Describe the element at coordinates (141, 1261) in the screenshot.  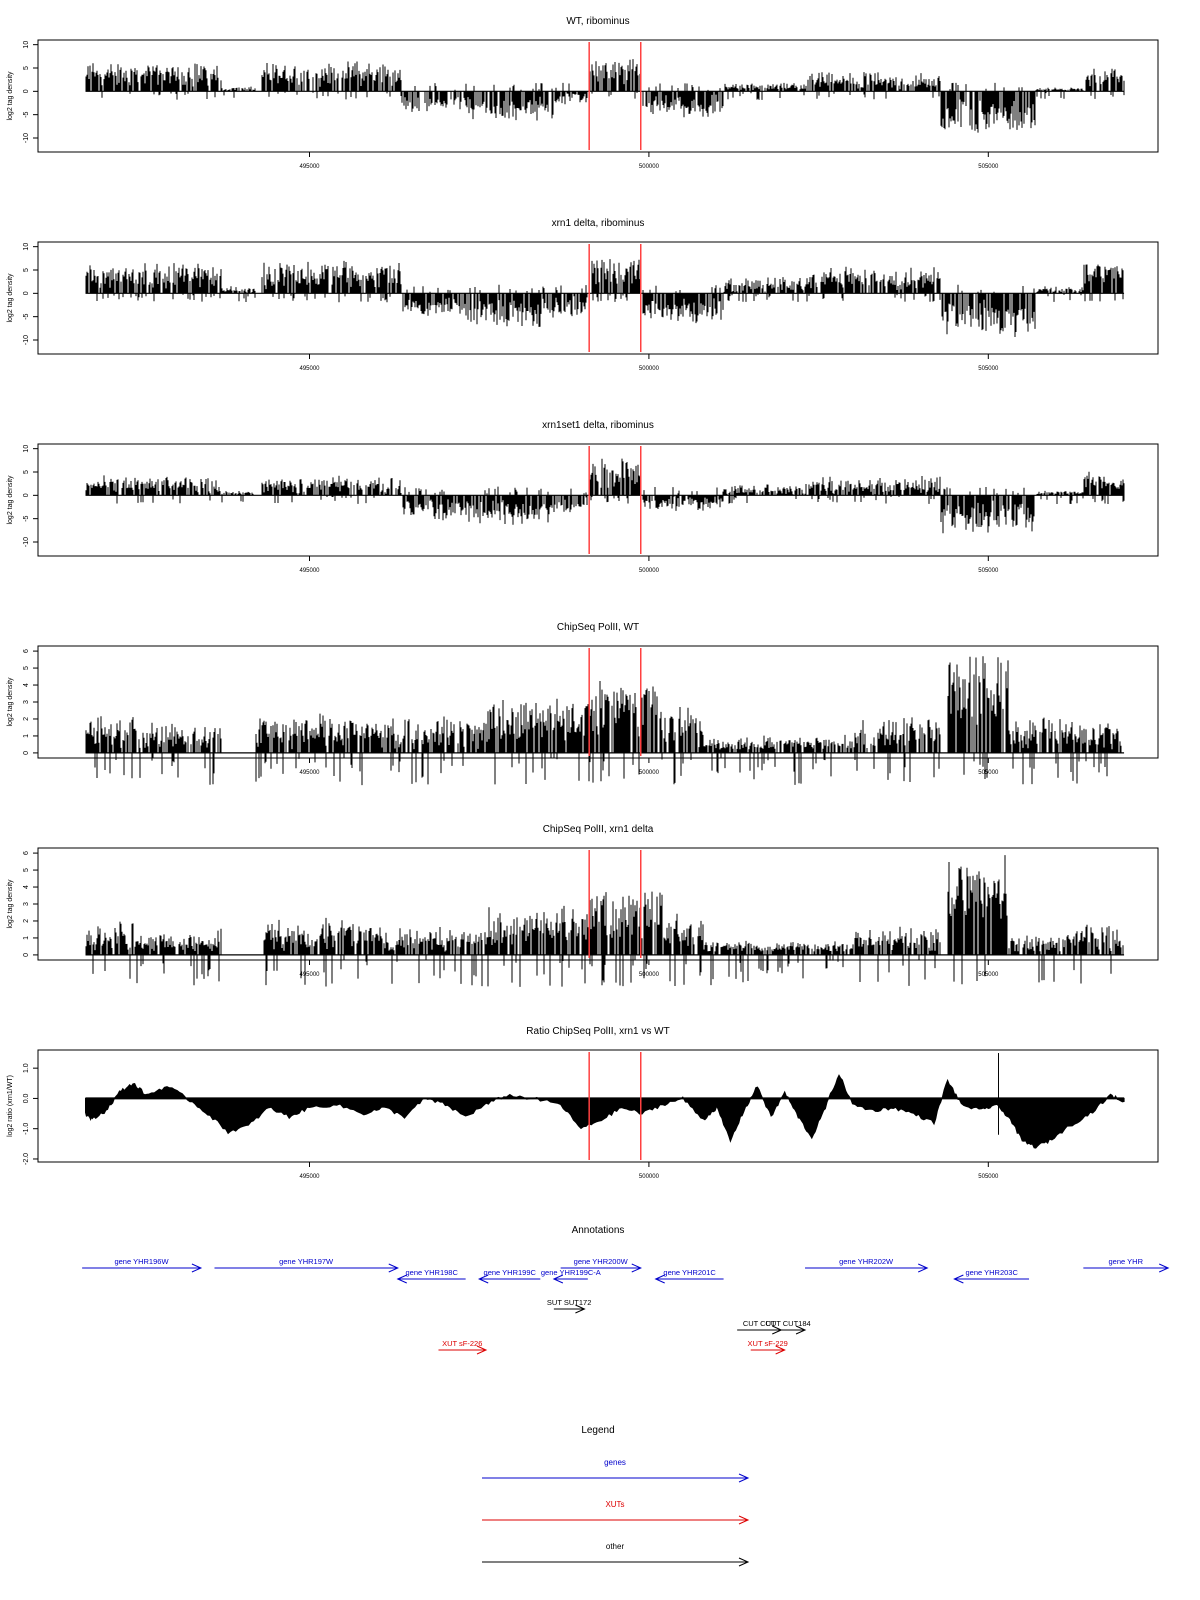
I see `feature-label: gene YHR196W` at that location.